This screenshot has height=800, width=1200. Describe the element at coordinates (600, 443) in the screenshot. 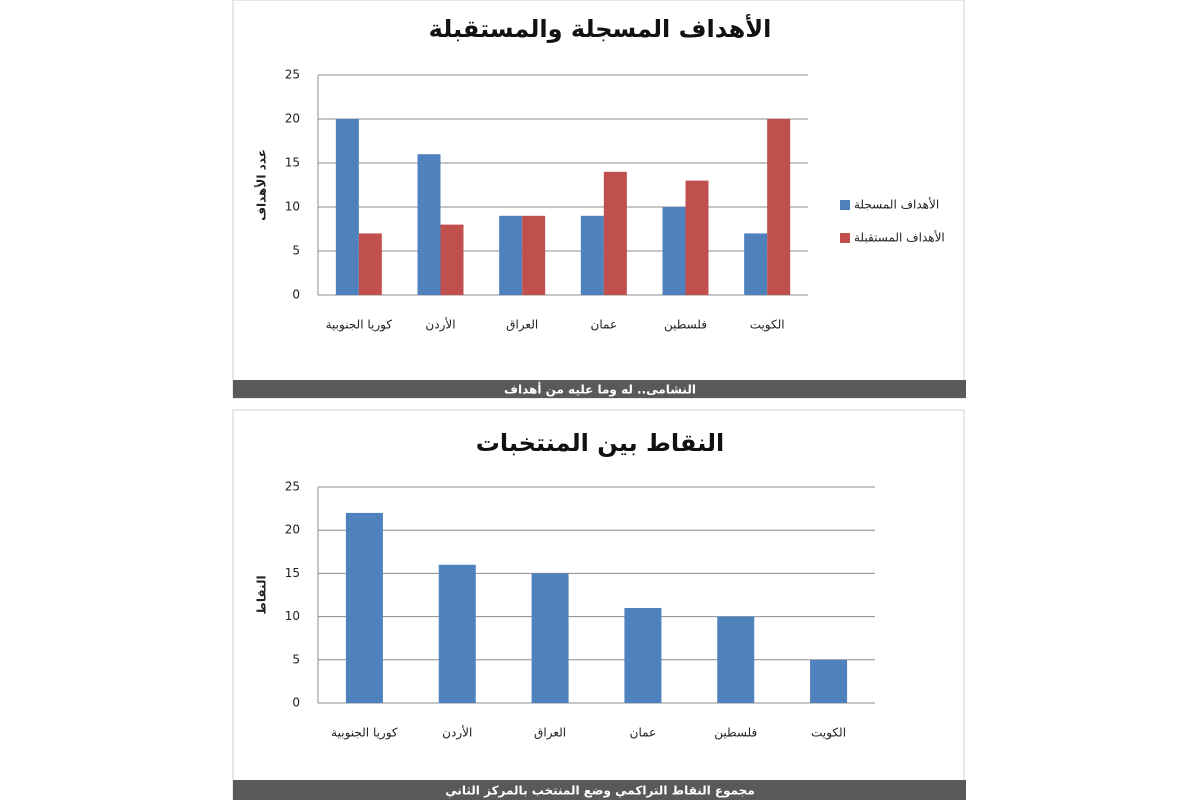

I see `chart-title: النقاط بين المنتخبات` at that location.